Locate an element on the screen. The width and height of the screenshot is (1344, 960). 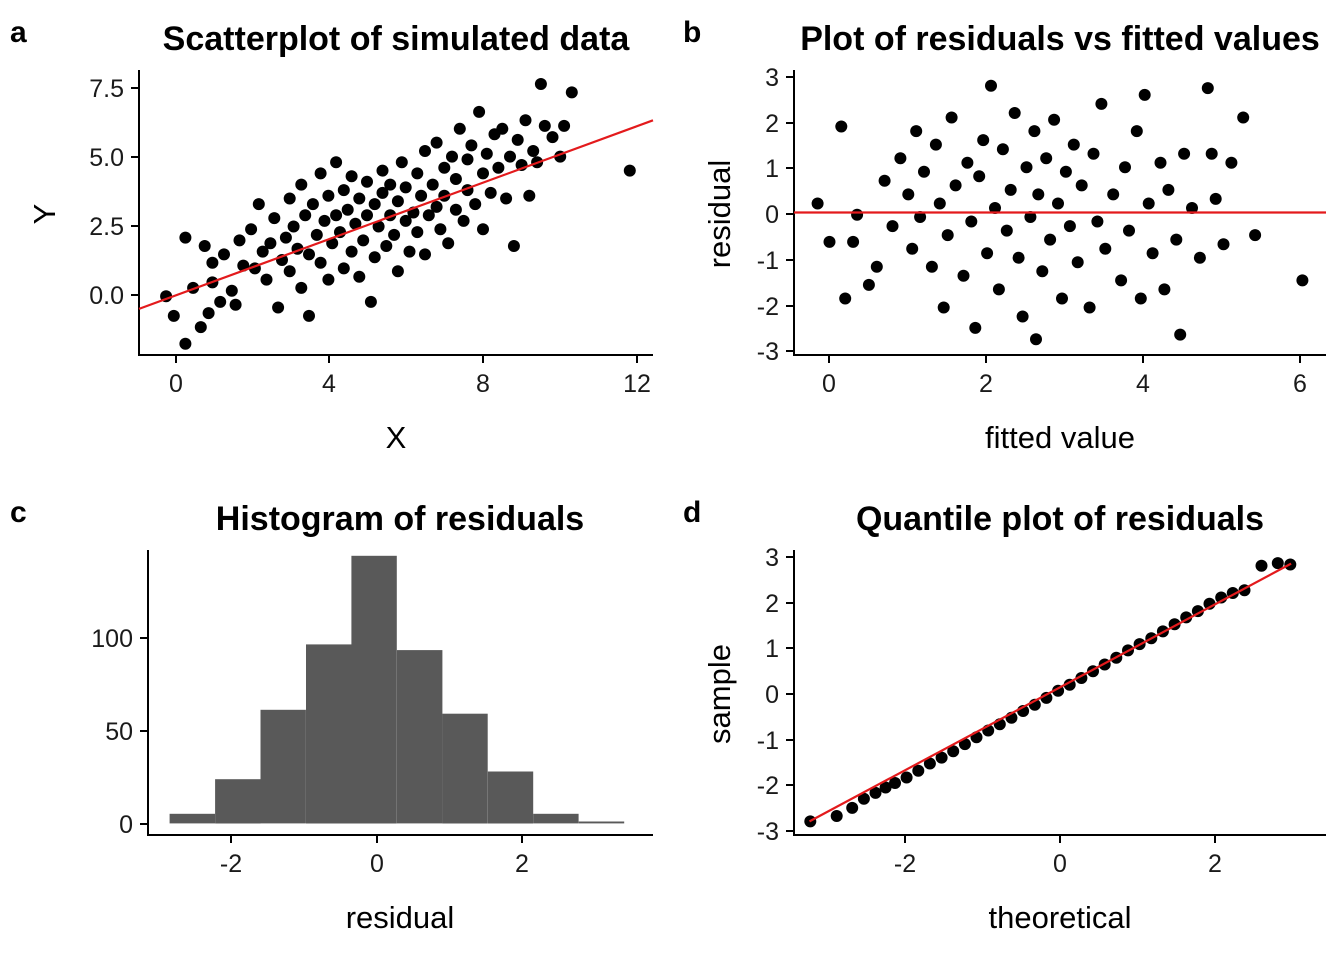
y-tick-label-a: 2.5 is located at coordinates (106, 227).